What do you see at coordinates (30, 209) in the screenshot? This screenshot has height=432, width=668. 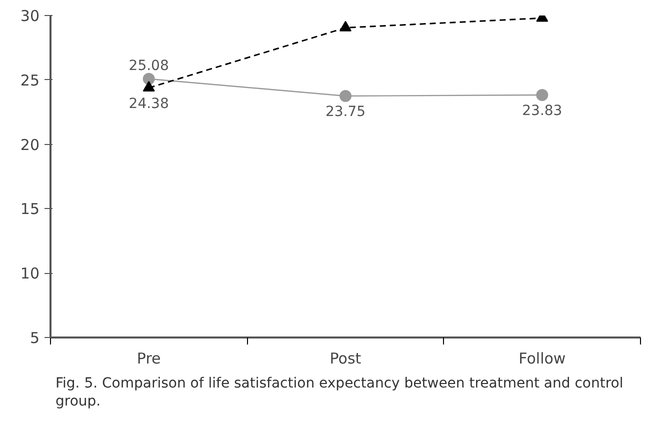 I see `y-tick-label: 15` at bounding box center [30, 209].